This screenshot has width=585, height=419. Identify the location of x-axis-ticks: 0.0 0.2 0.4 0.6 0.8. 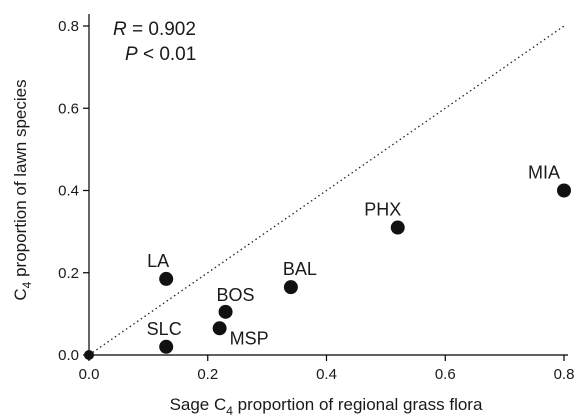
(327, 369).